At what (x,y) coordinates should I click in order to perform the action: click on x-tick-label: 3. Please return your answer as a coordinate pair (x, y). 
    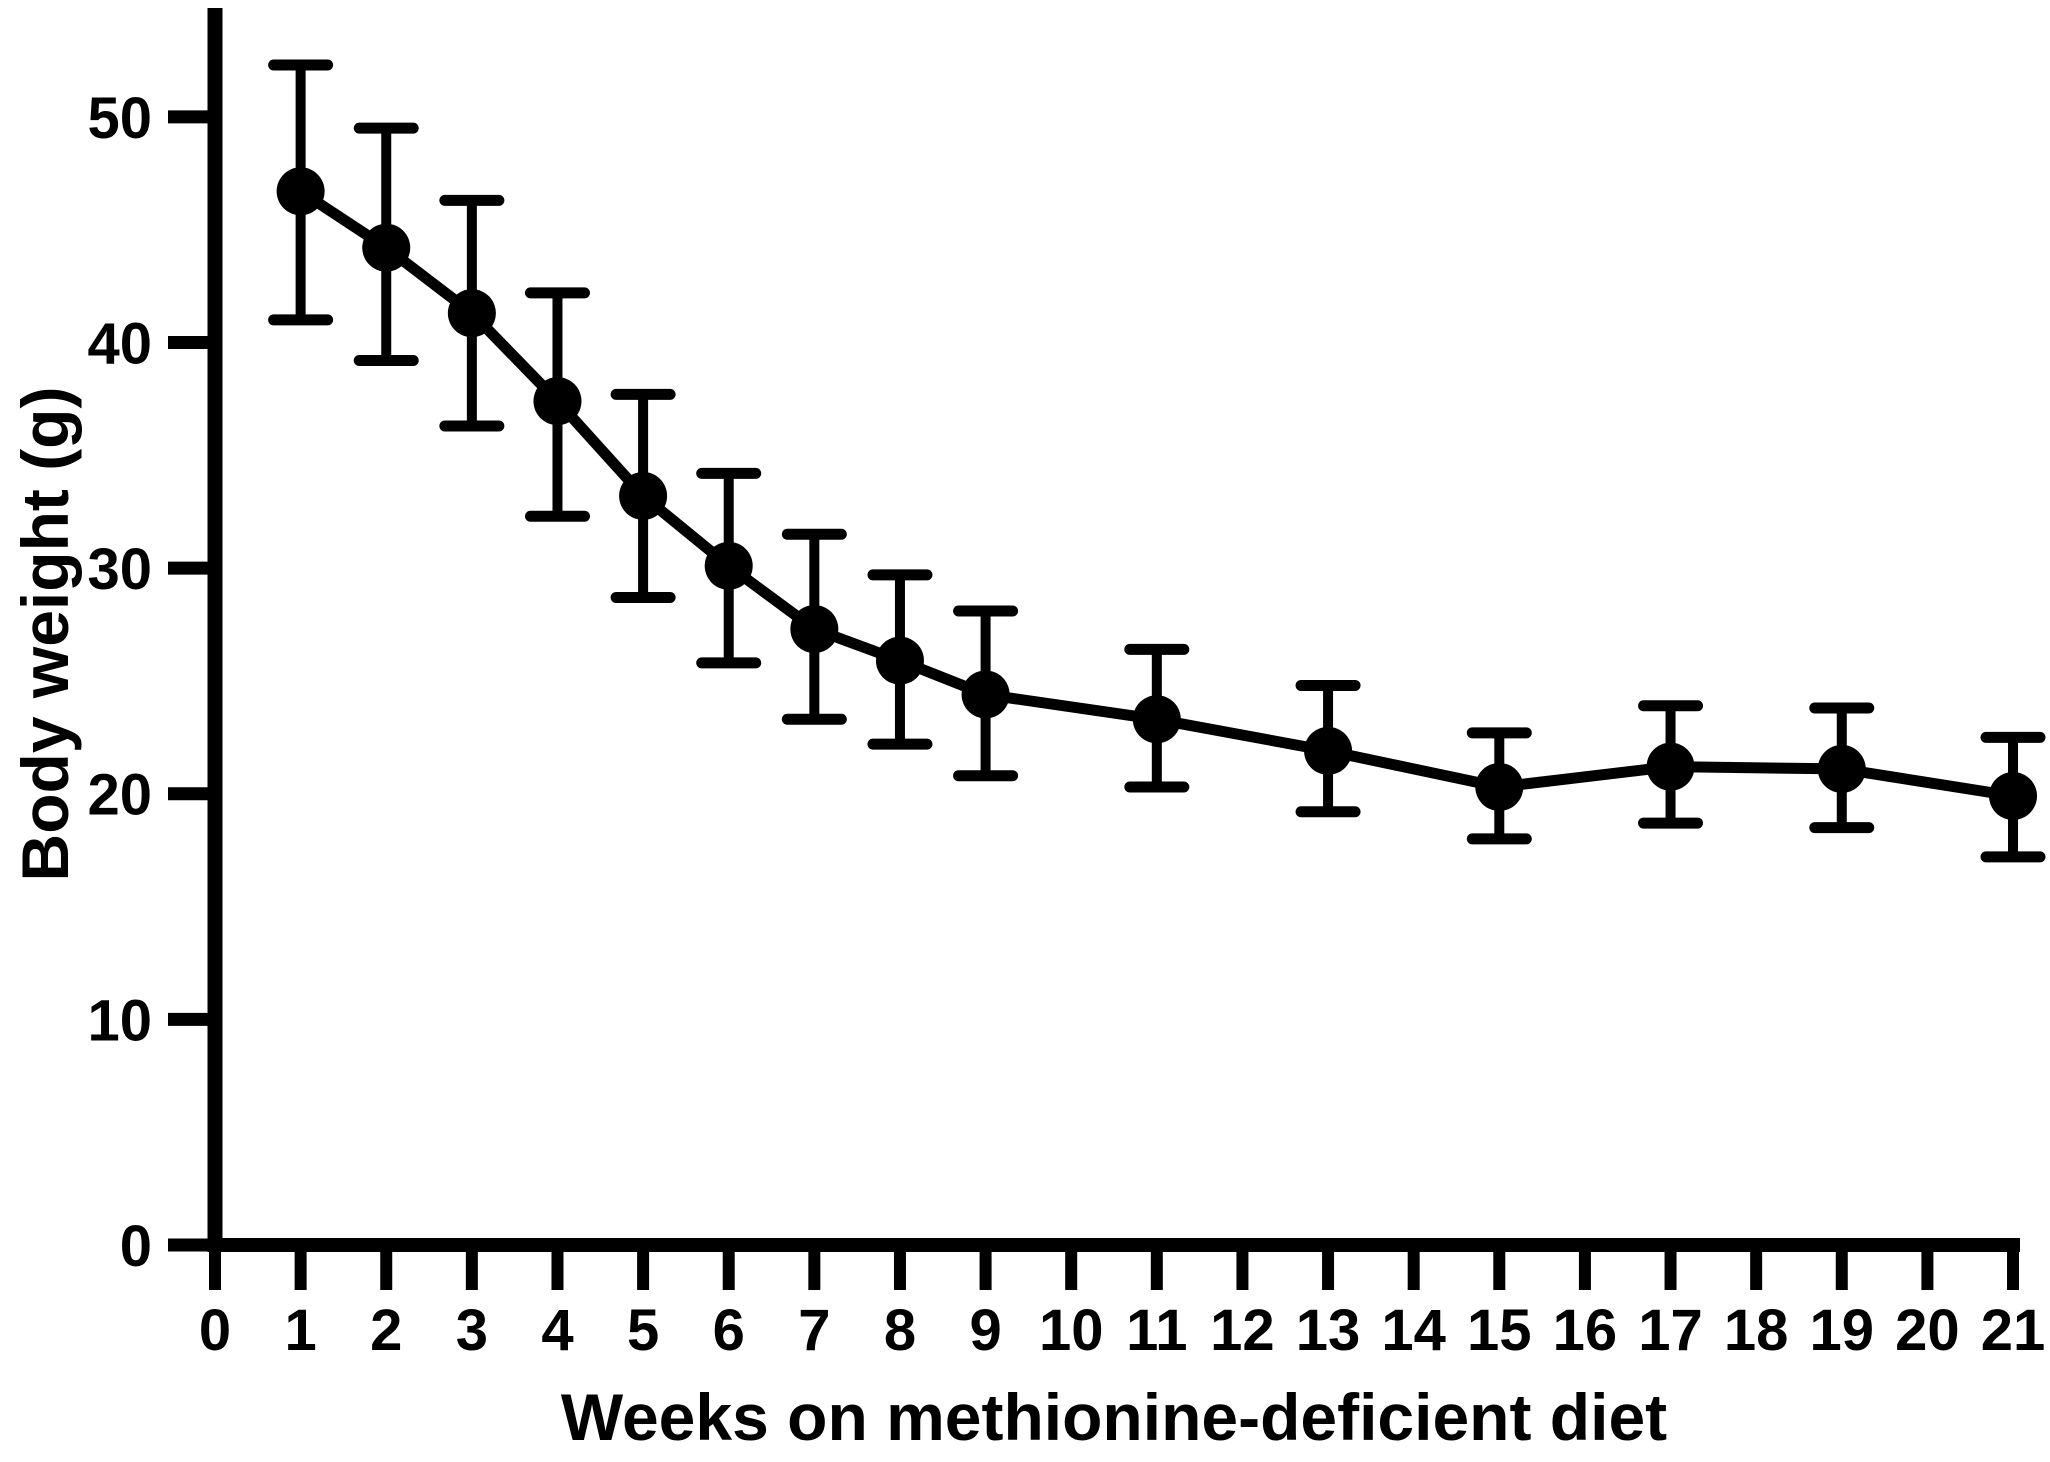
    Looking at the image, I should click on (472, 1330).